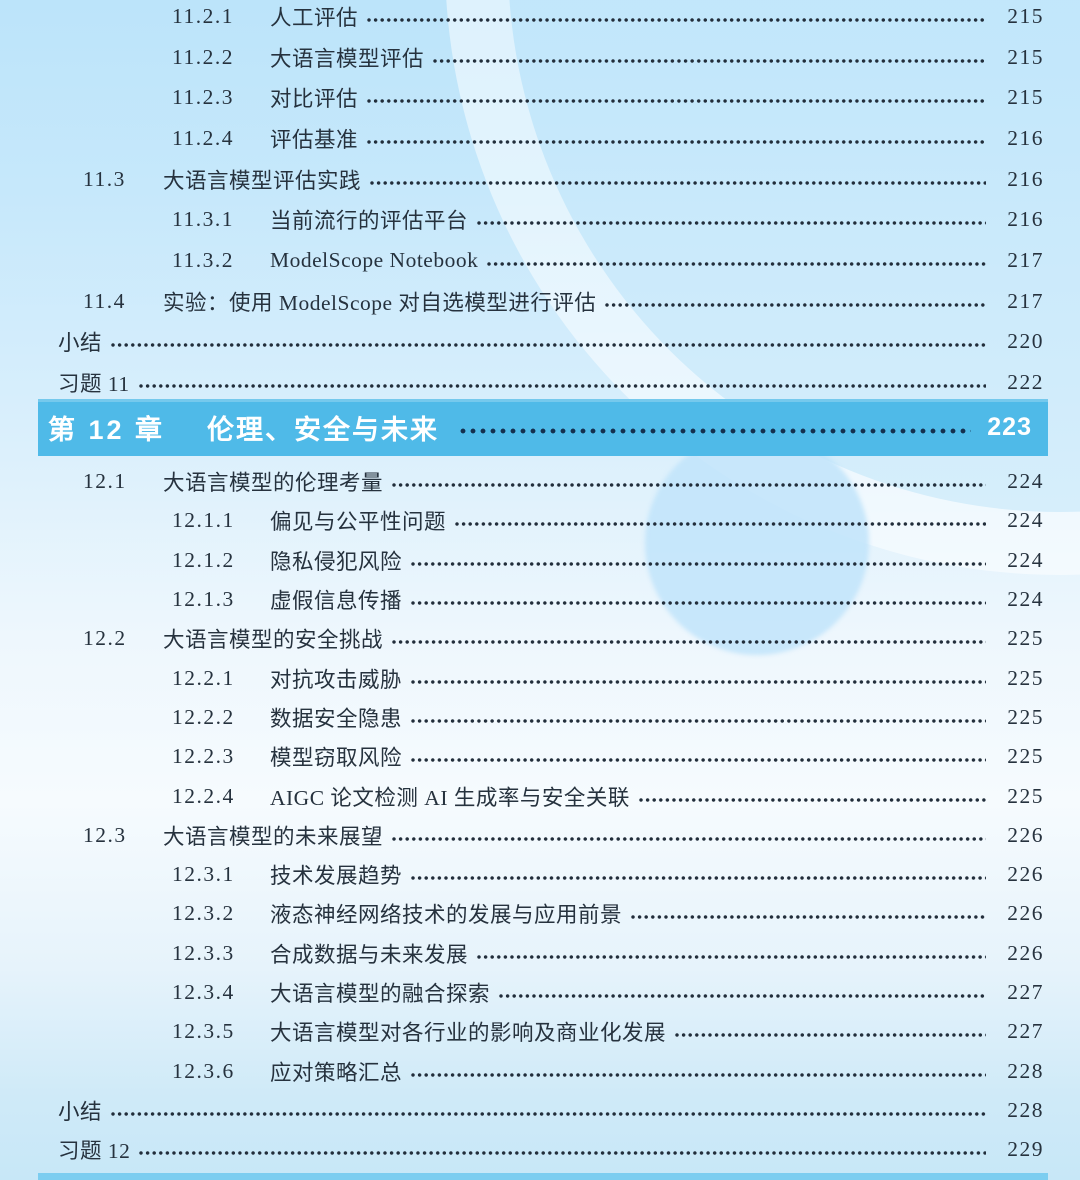 This screenshot has height=1180, width=1080. Describe the element at coordinates (540, 953) in the screenshot. I see `toc-entry: 12.3.3 合成数据与未来发展 226` at that location.